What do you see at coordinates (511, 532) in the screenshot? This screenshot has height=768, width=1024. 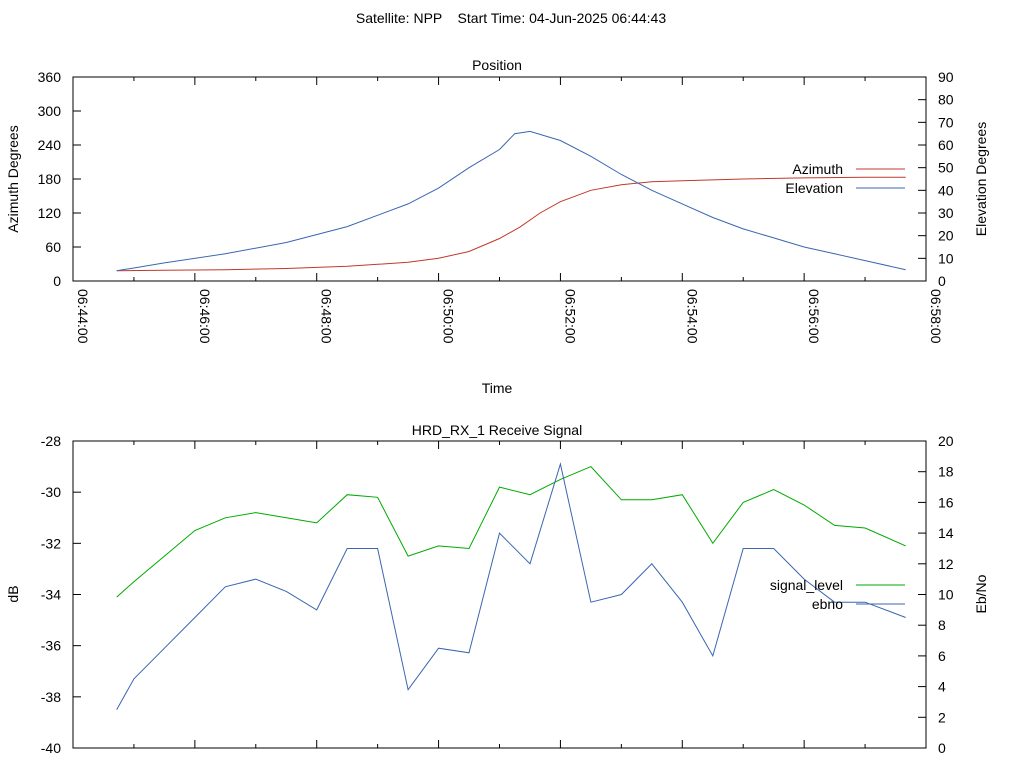 I see `series-signal_level-line` at bounding box center [511, 532].